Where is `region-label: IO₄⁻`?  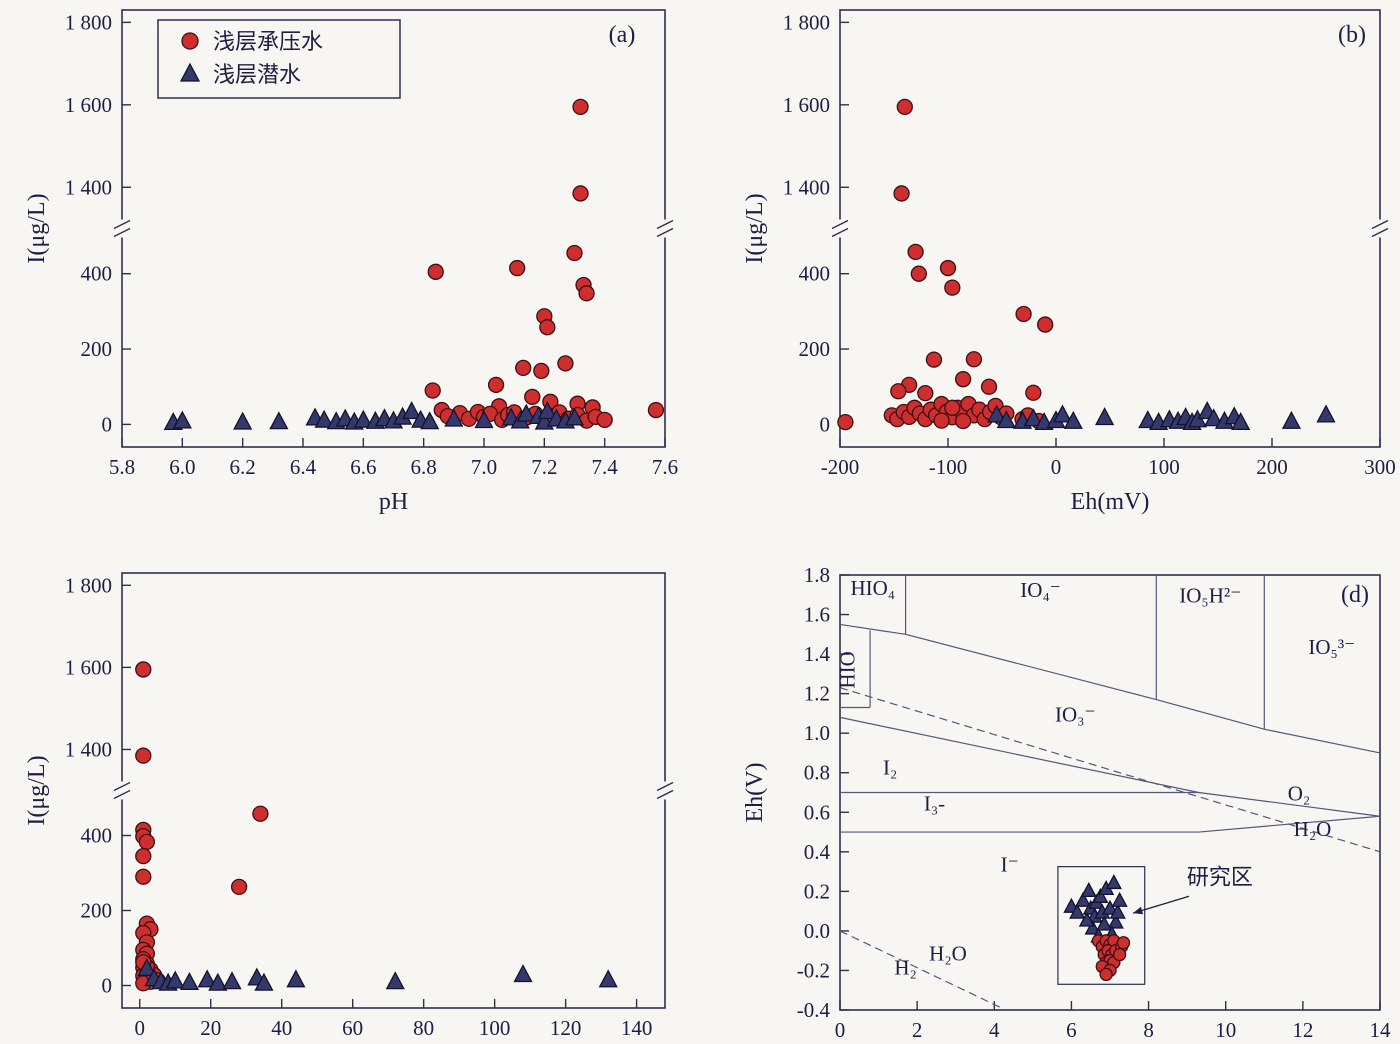
region-label: IO₄⁻ is located at coordinates (1040, 590).